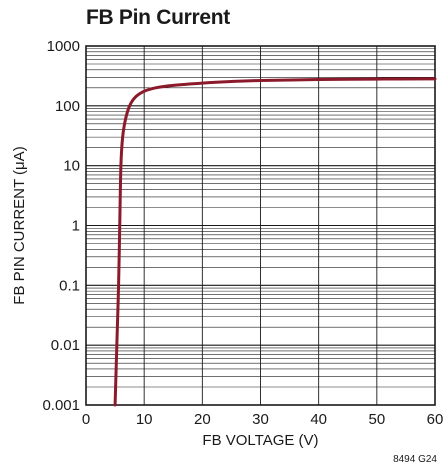  Describe the element at coordinates (318, 419) in the screenshot. I see `x-tick-label: 40` at that location.